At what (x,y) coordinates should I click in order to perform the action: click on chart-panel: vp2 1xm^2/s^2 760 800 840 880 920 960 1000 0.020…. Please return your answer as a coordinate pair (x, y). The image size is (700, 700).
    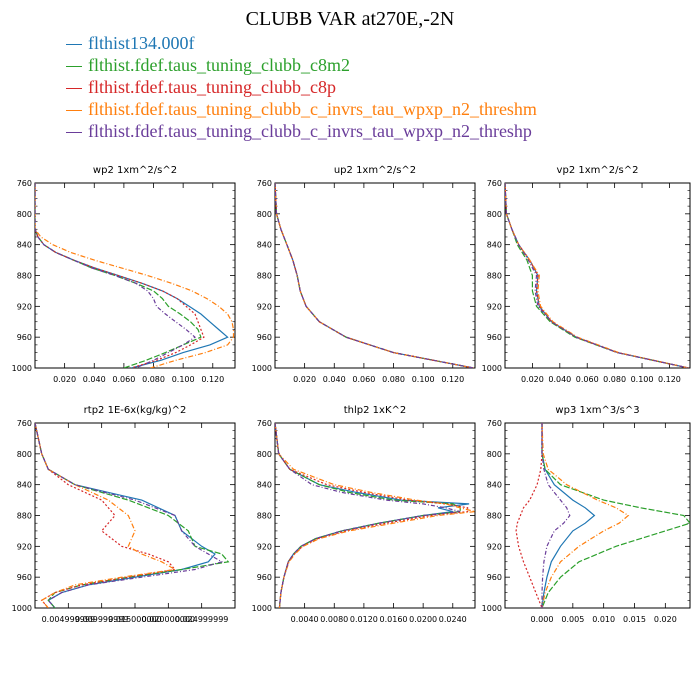
    Looking at the image, I should click on (586, 274).